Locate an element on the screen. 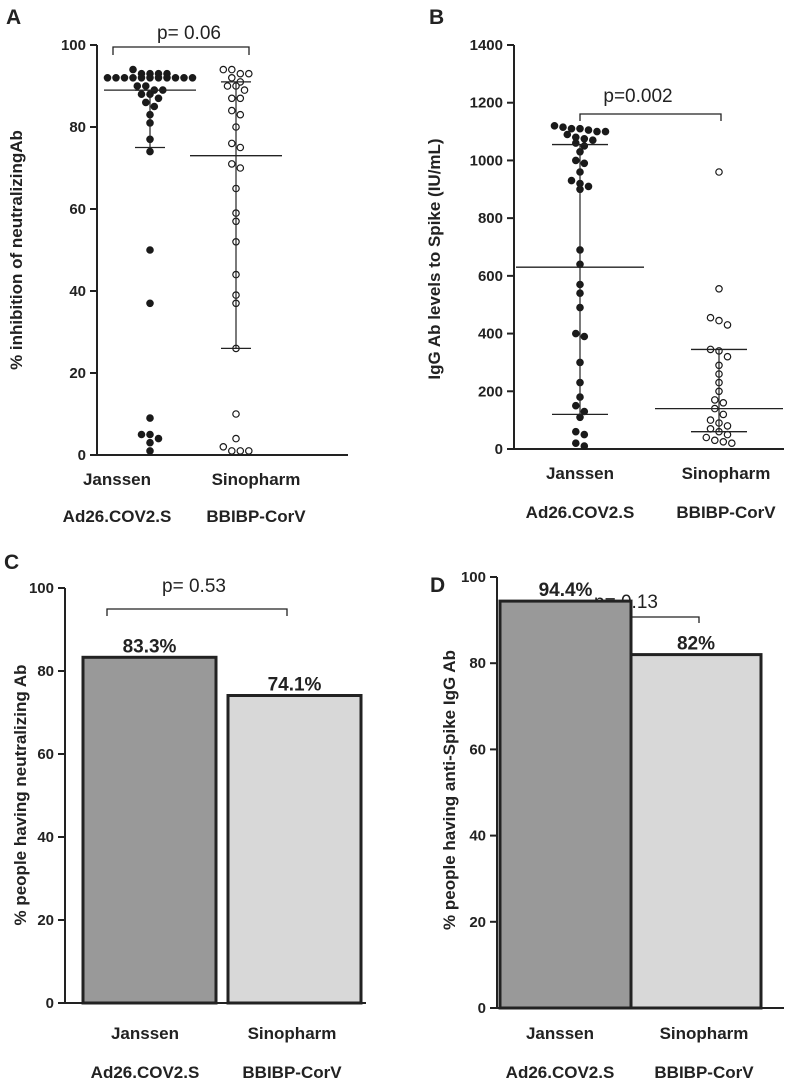 This screenshot has height=1081, width=799. panel-b-y-tick-label: 800 is located at coordinates (490, 218).